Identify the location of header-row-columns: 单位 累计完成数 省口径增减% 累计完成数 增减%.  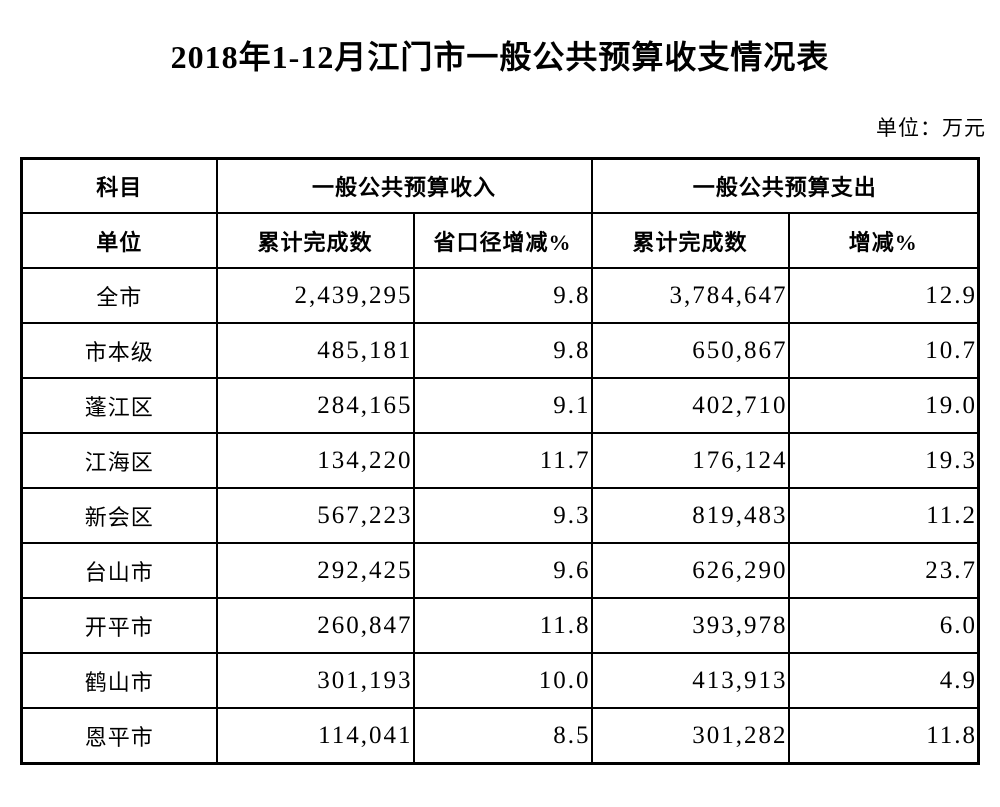
(500, 240).